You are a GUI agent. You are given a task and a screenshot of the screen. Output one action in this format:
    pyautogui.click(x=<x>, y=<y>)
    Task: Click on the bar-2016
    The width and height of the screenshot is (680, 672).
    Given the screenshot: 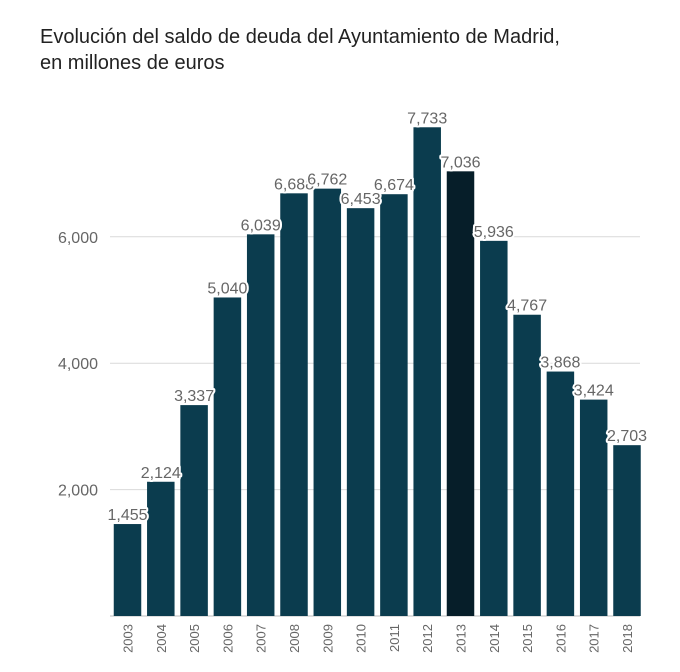 What is the action you would take?
    pyautogui.click(x=560, y=493)
    